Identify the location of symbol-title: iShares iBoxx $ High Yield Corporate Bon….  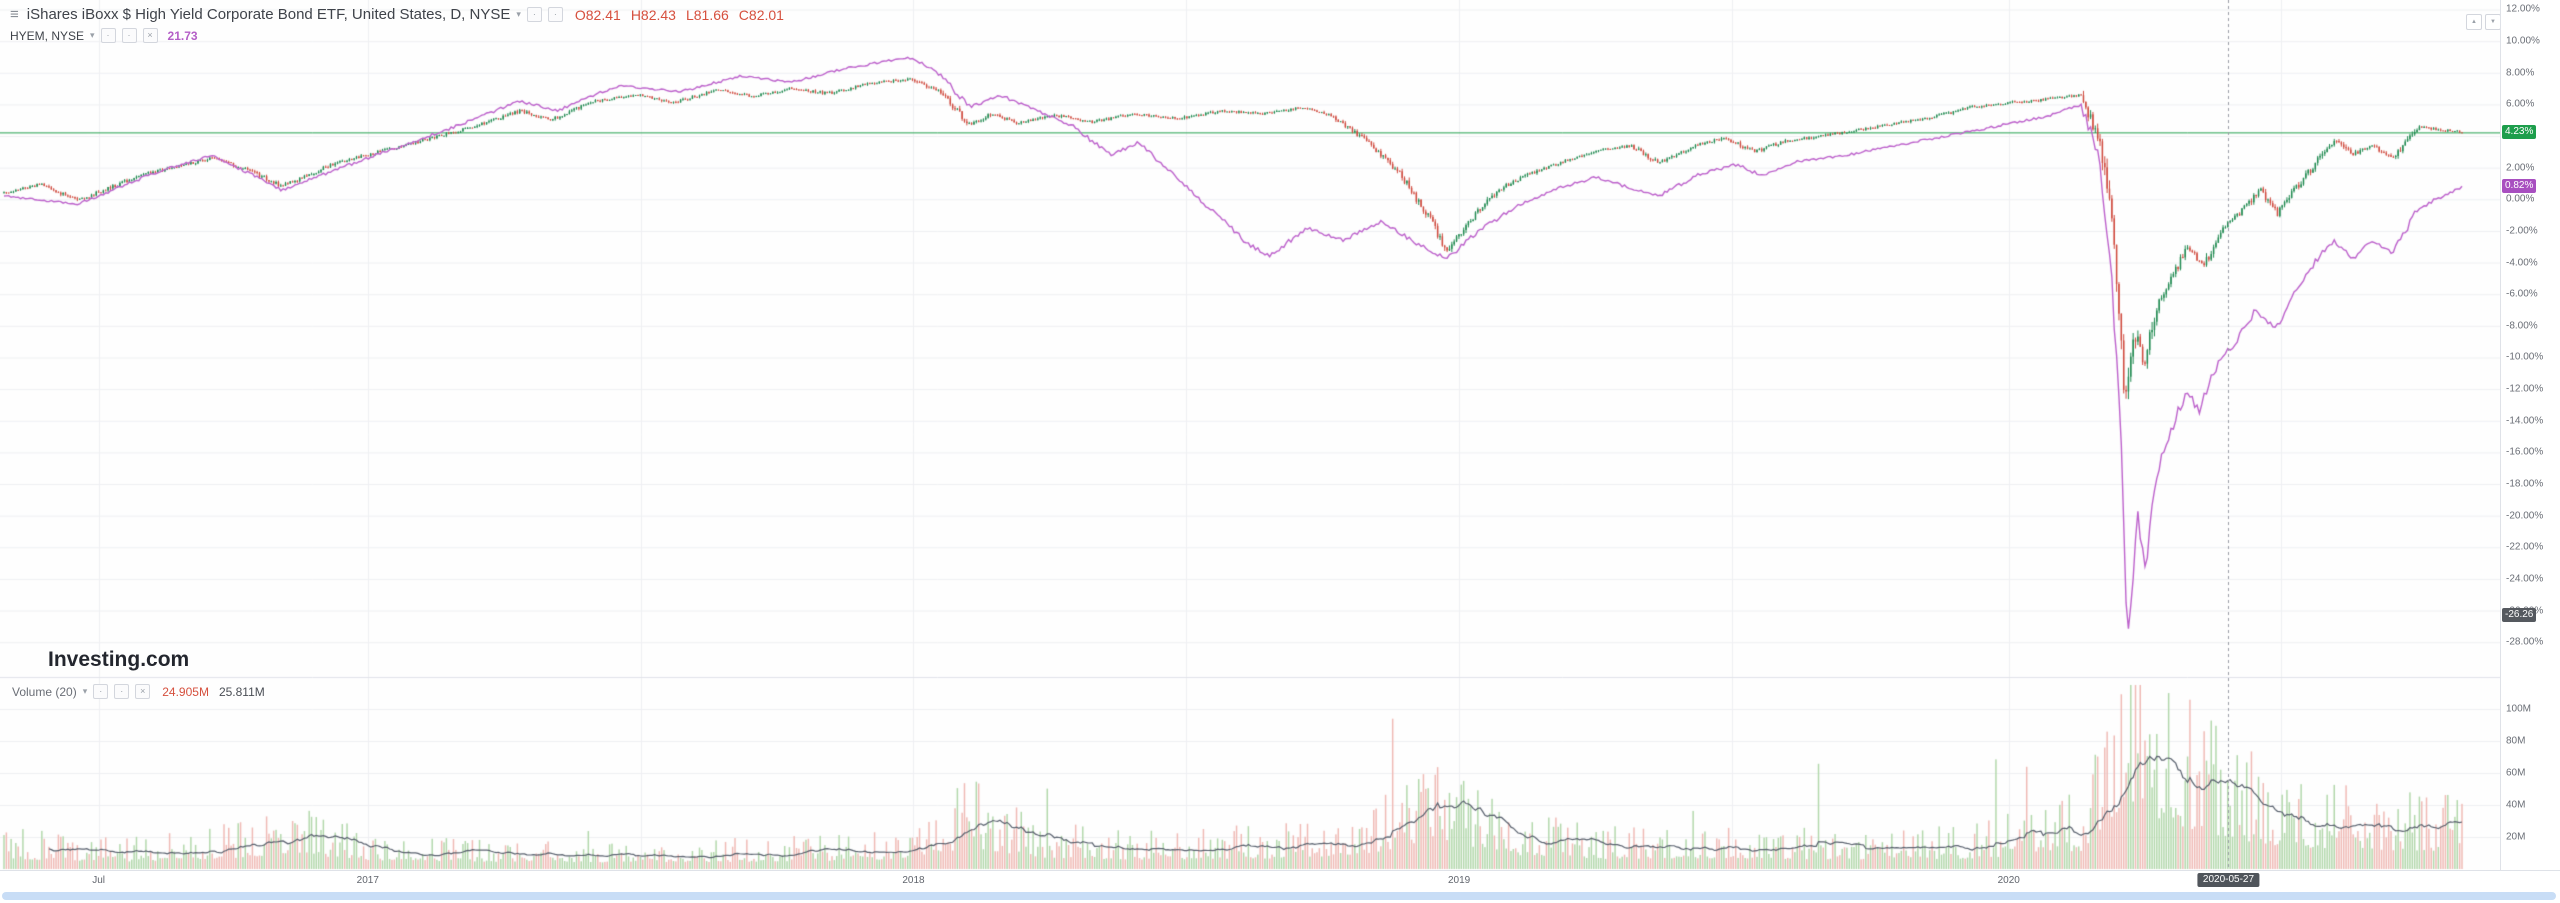
(268, 14).